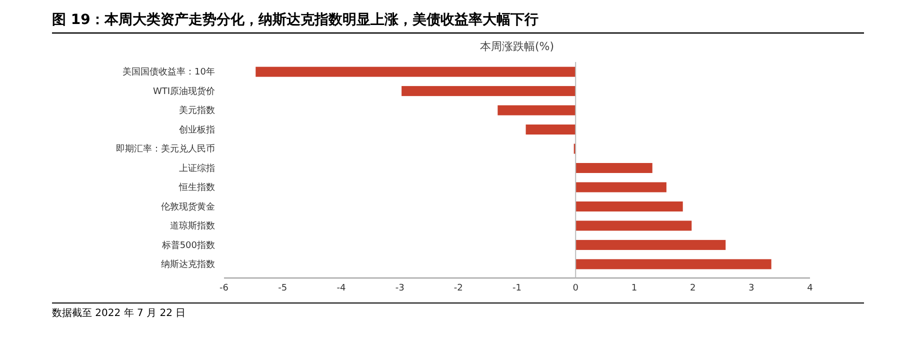  What do you see at coordinates (517, 46) in the screenshot?
I see `x-axis-title: 本周涨跌幅(%)` at bounding box center [517, 46].